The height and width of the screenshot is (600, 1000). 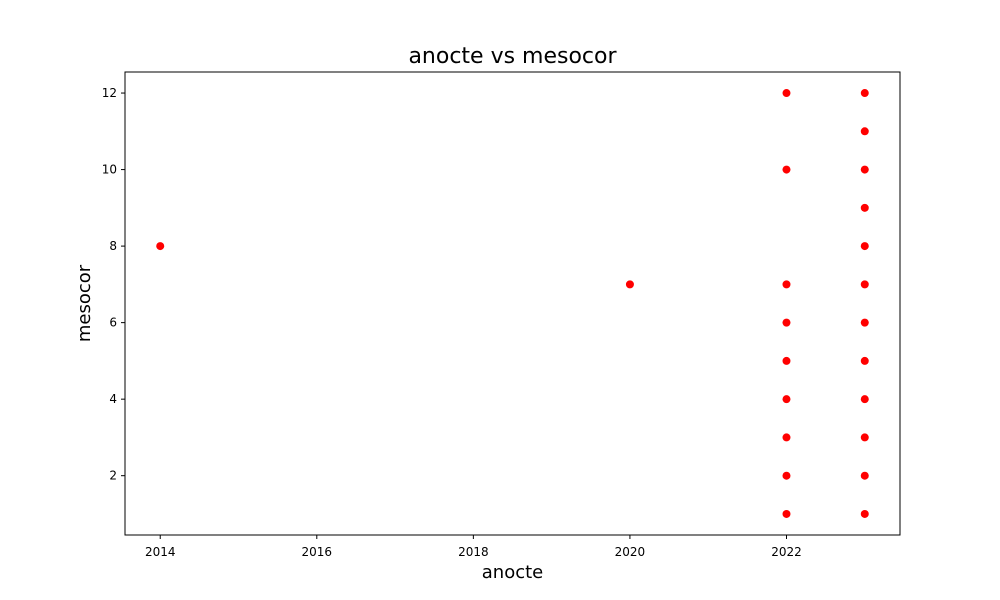 What do you see at coordinates (113, 323) in the screenshot?
I see `y-tick-label: 6` at bounding box center [113, 323].